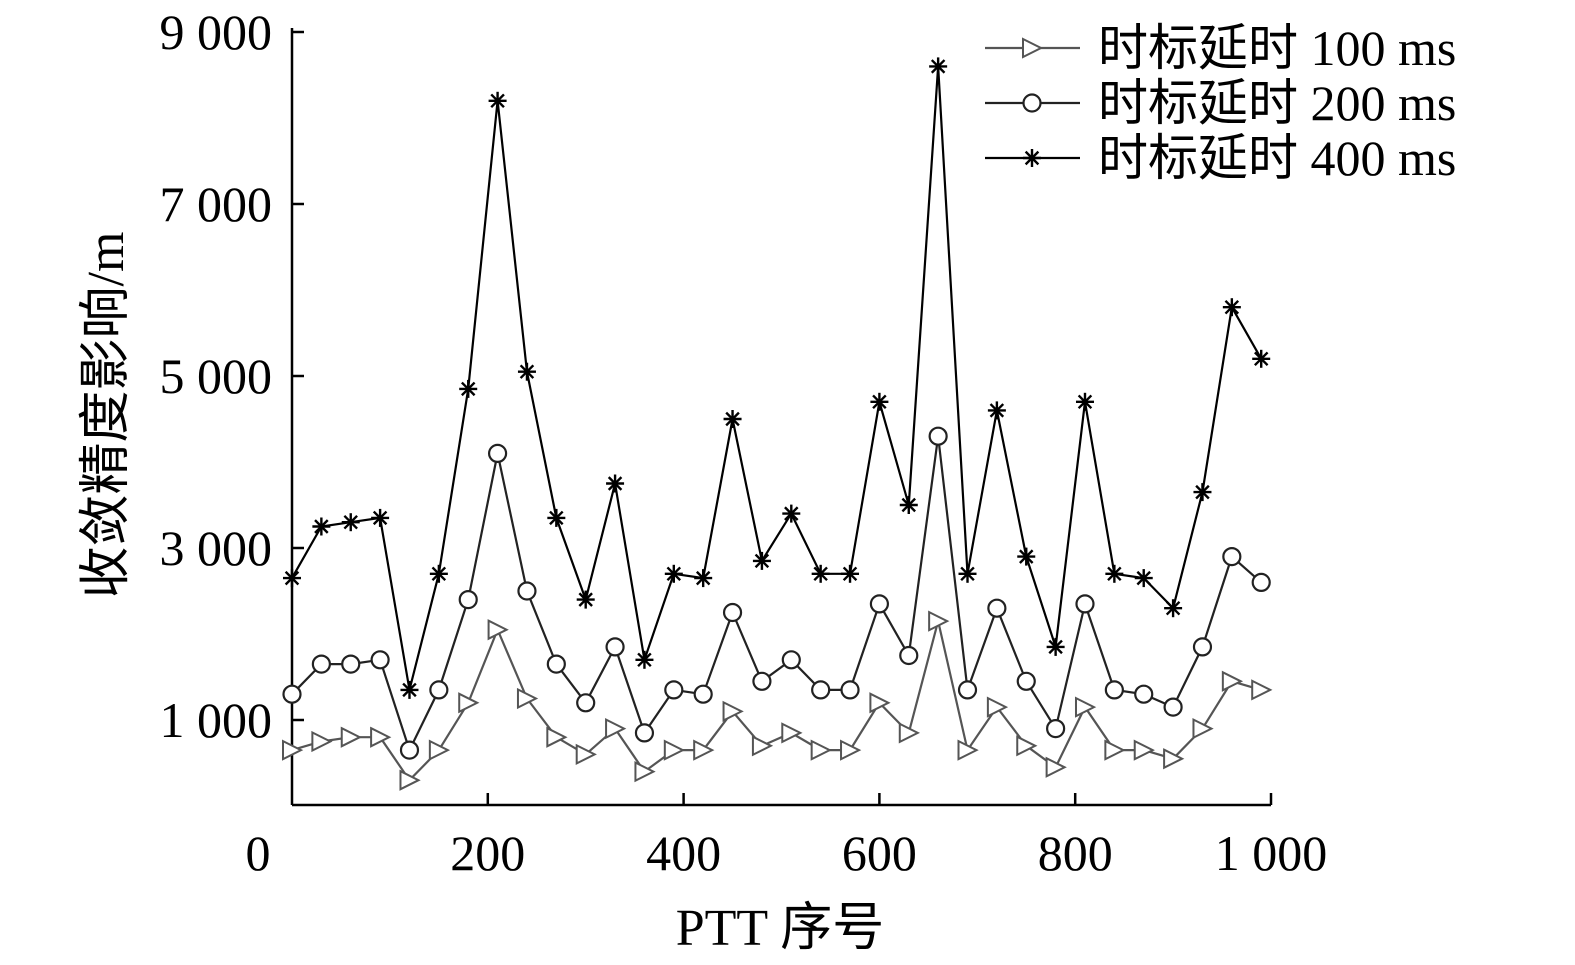 Image resolution: width=1575 pixels, height=965 pixels. I want to click on x-tick-label: 800, so click(1075, 853).